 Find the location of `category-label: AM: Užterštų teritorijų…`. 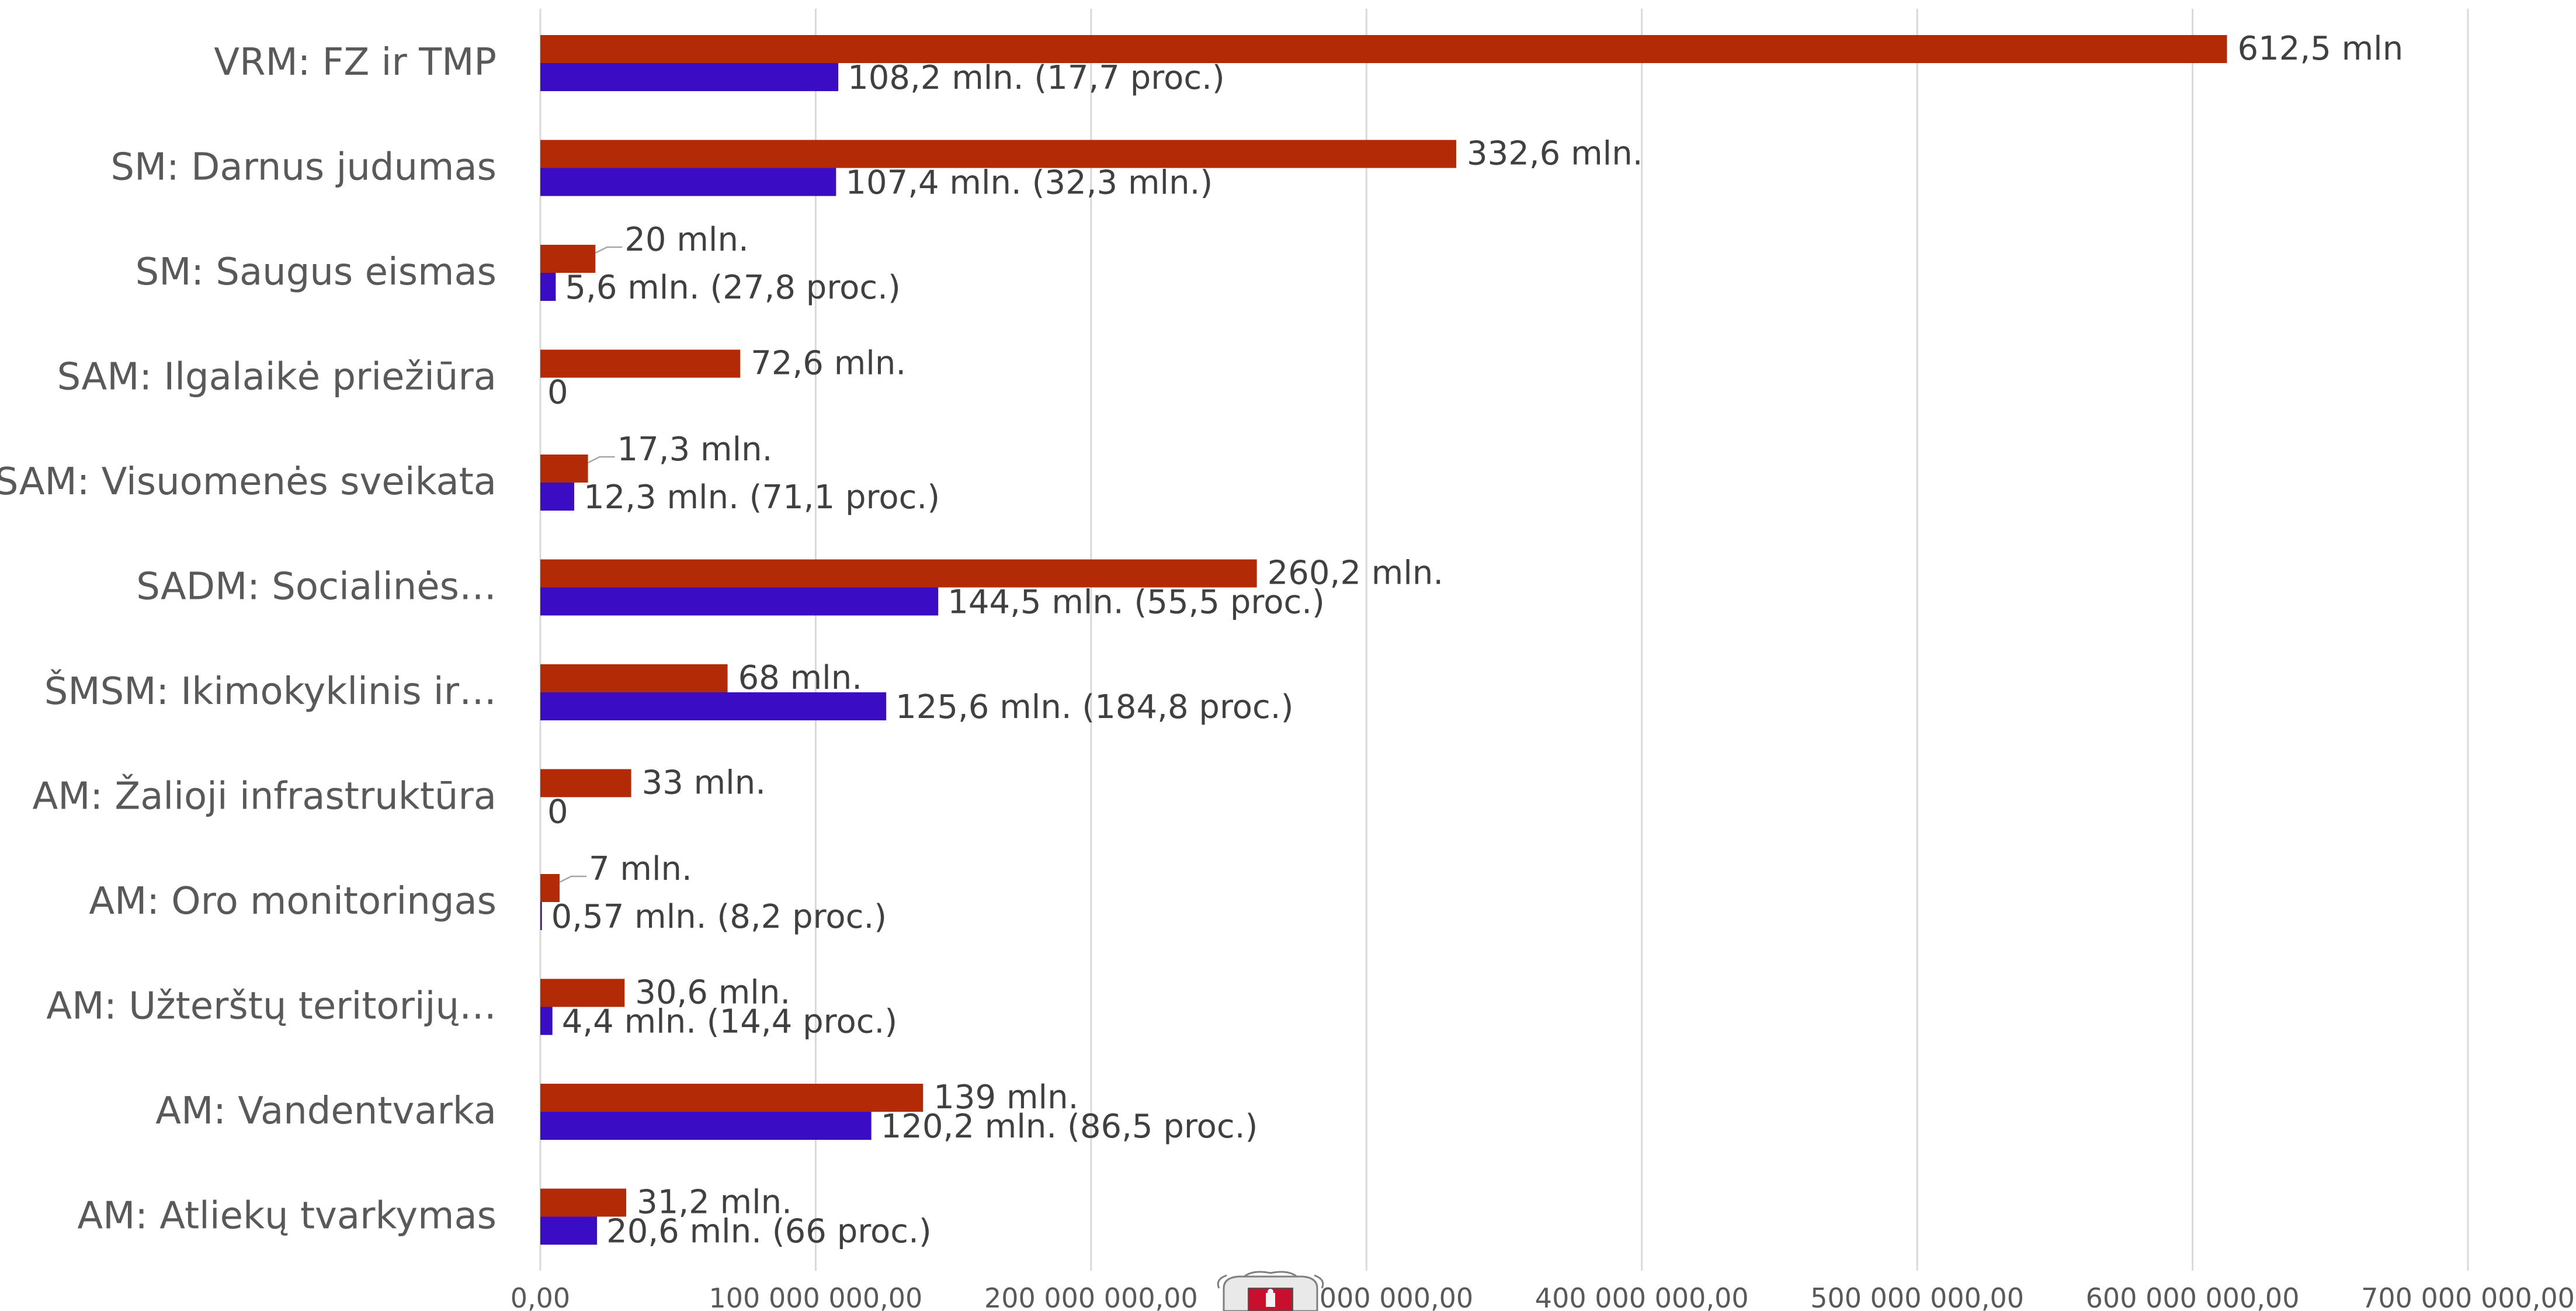

category-label: AM: Užterštų teritorijų… is located at coordinates (271, 1007).